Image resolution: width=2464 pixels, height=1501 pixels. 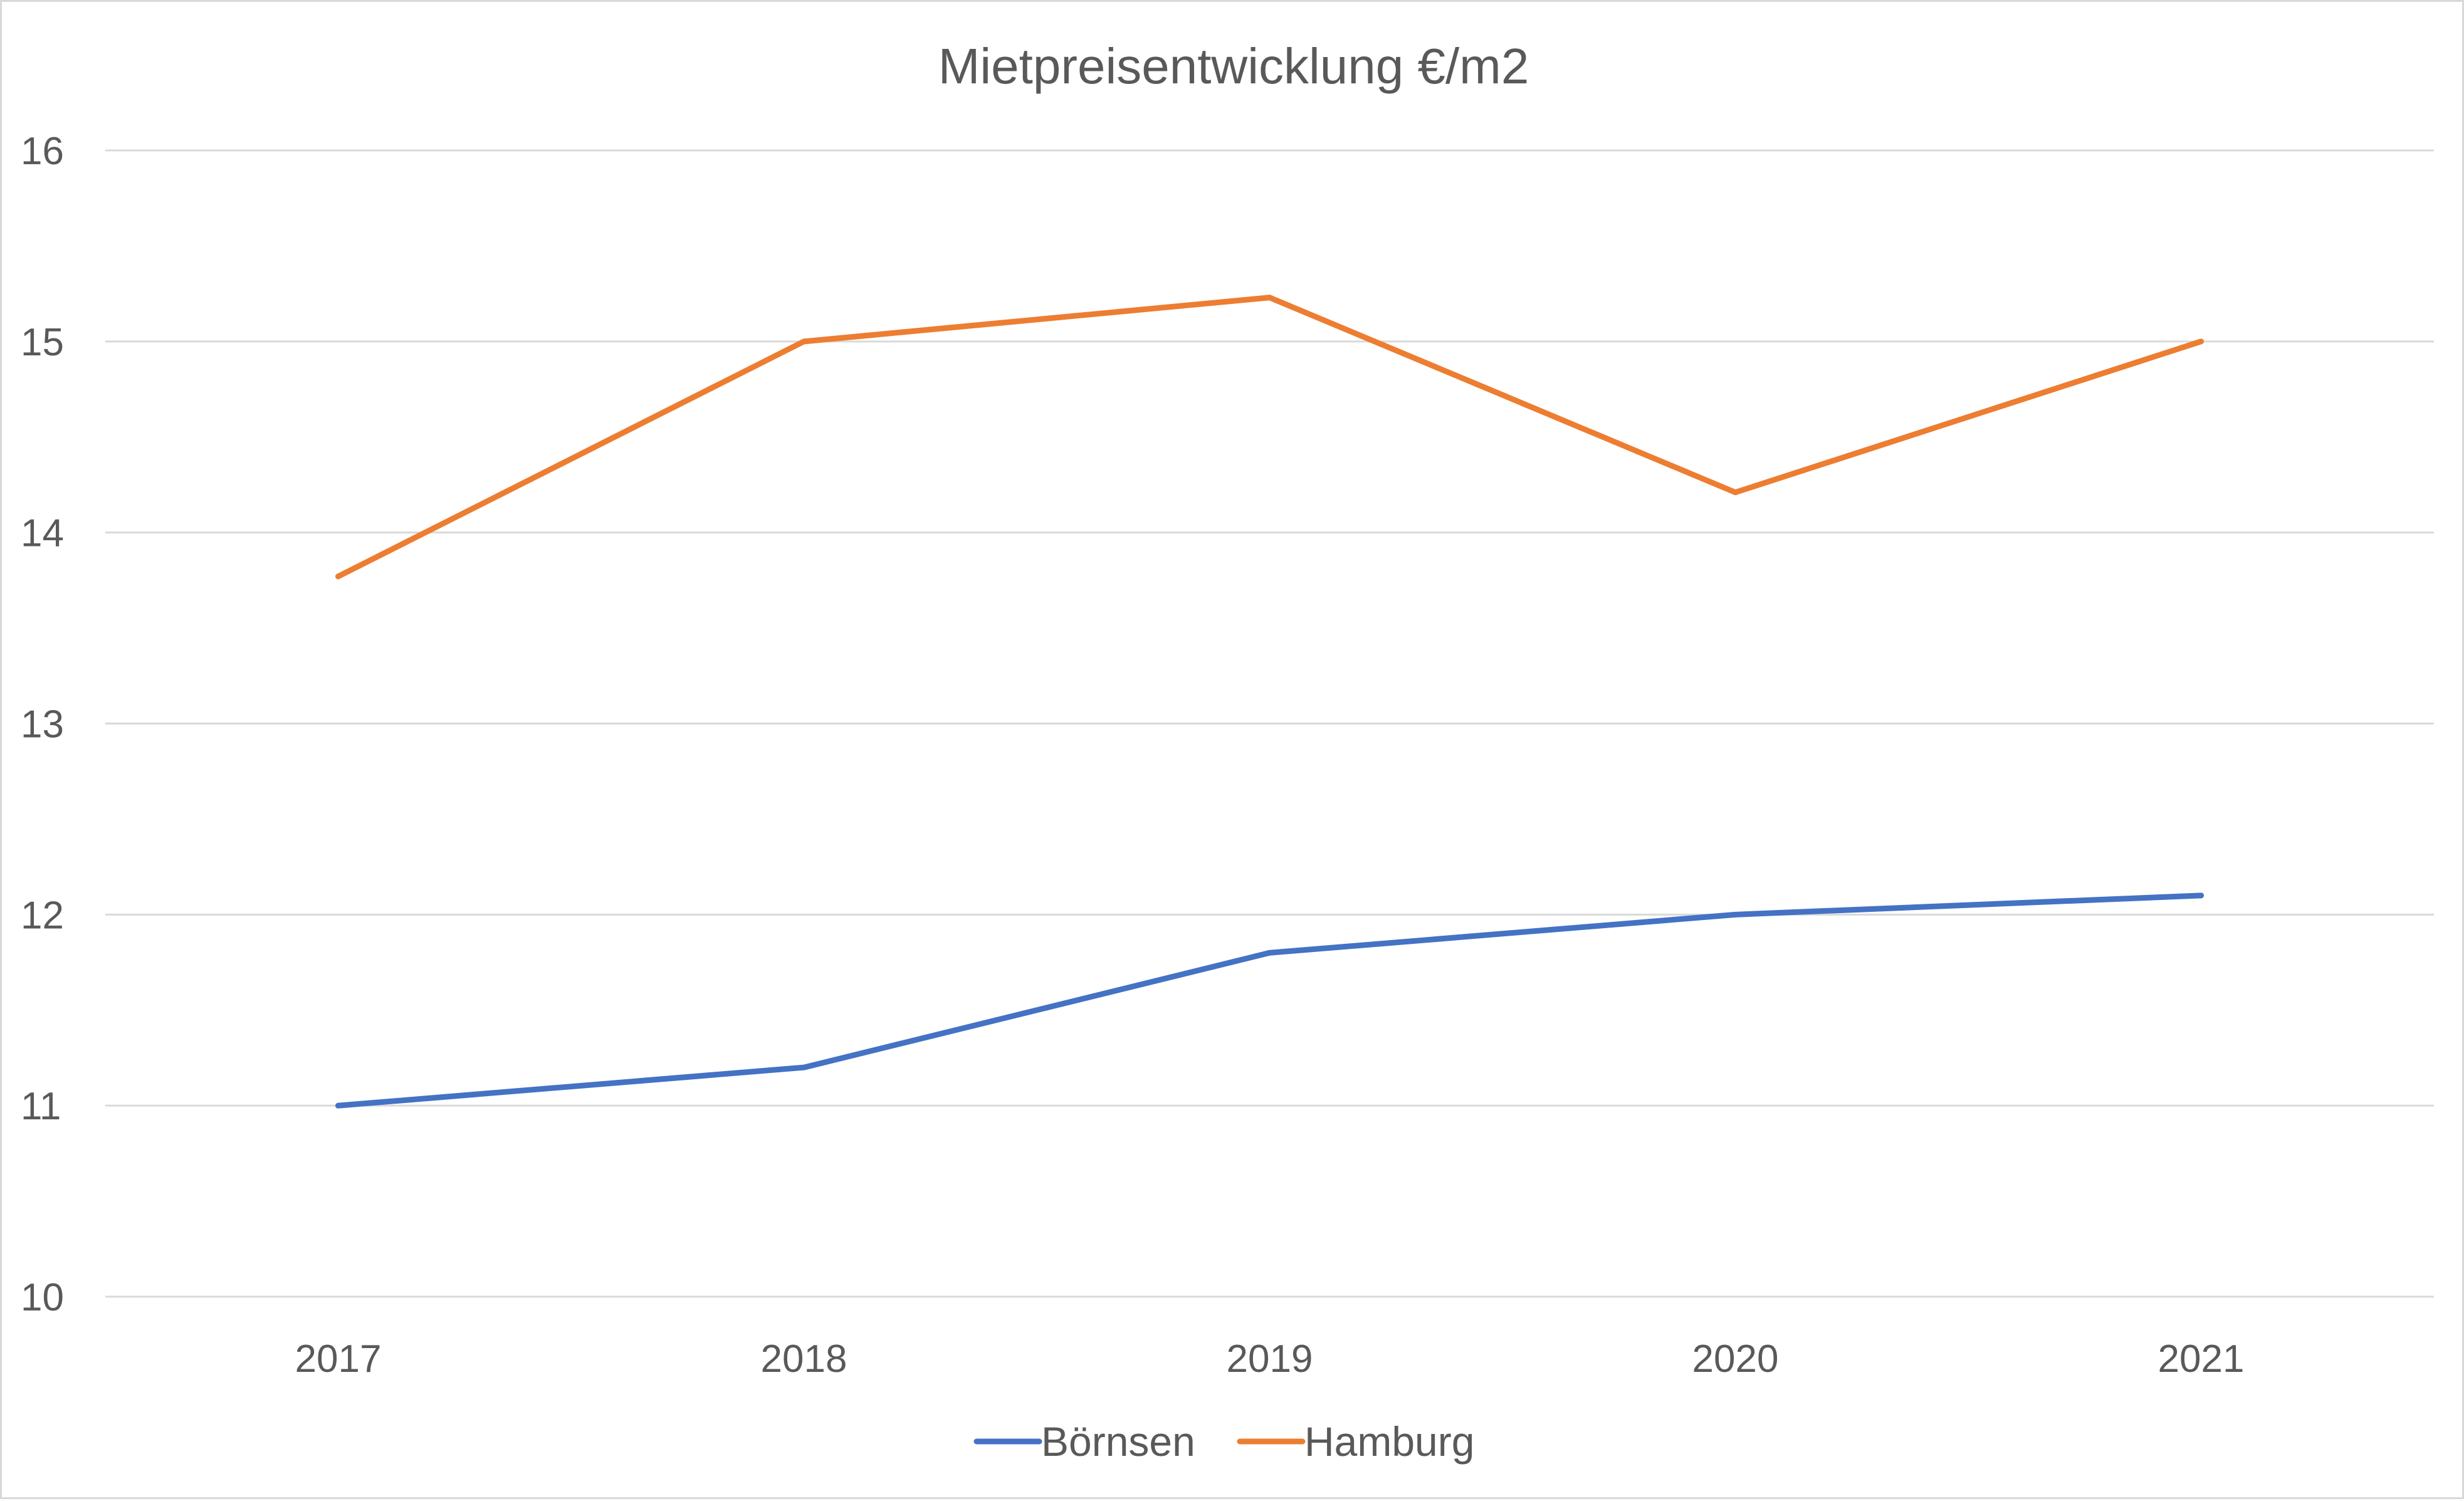 I want to click on y-axis-tick-labels: 10 11 12 13 14 15 16, so click(x=42, y=724).